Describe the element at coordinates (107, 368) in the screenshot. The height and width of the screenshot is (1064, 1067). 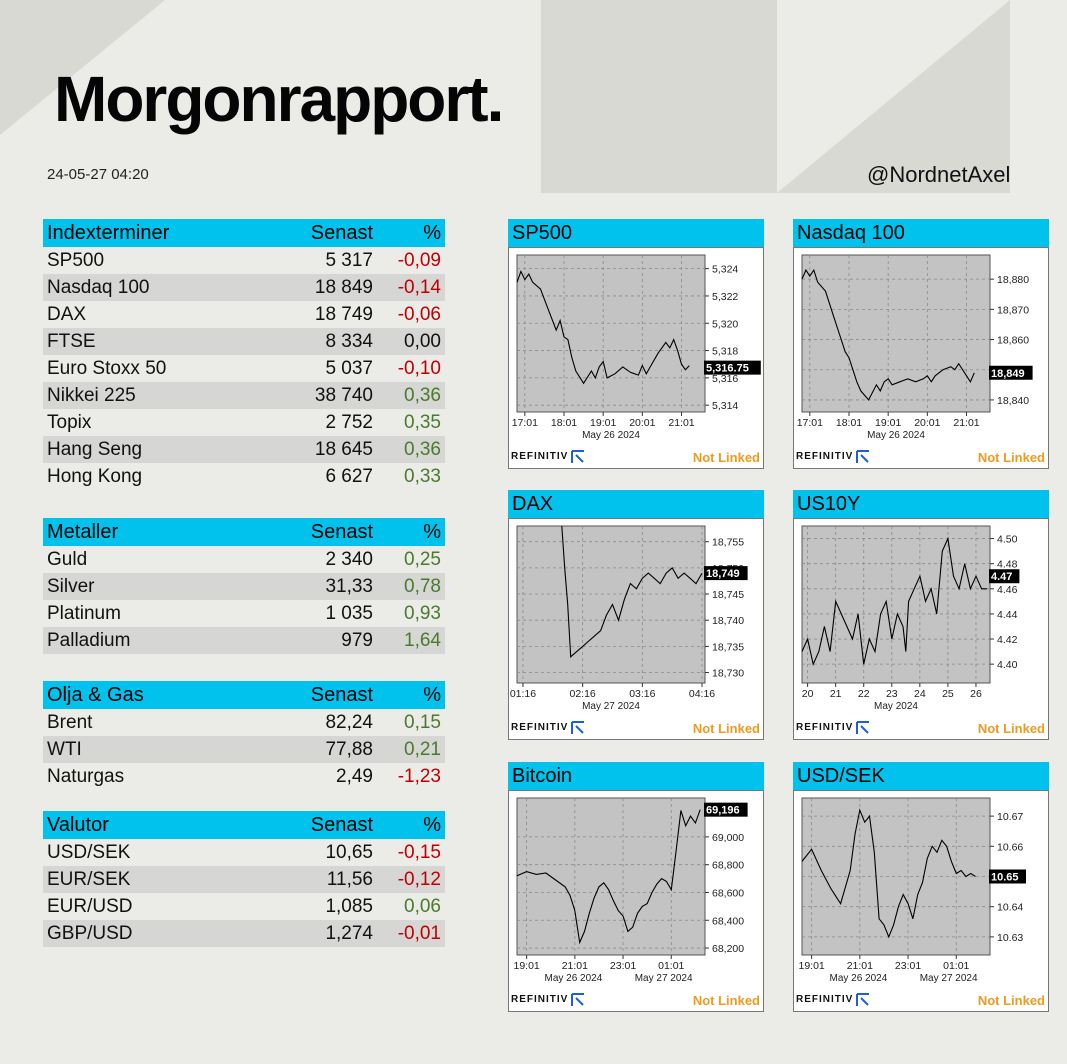
I see `instrument-name: Euro Stoxx 50` at that location.